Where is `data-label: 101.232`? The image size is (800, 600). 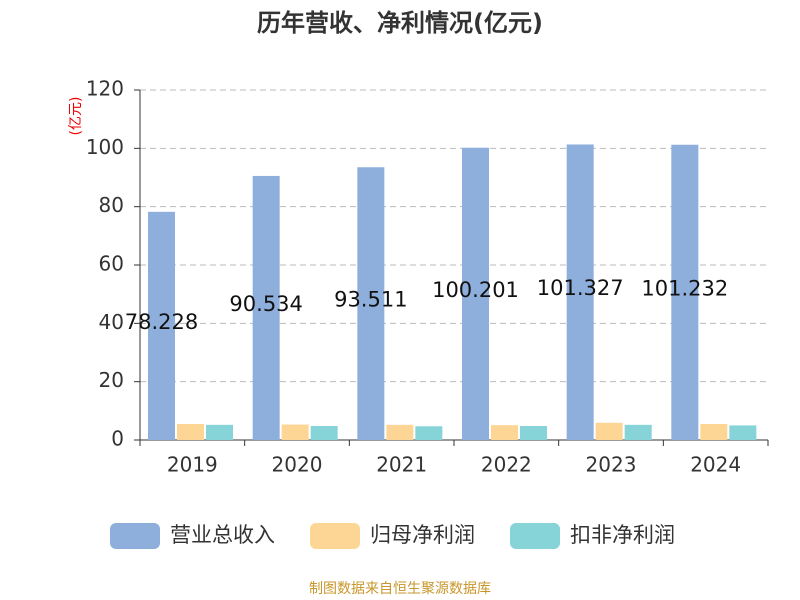 data-label: 101.232 is located at coordinates (684, 288).